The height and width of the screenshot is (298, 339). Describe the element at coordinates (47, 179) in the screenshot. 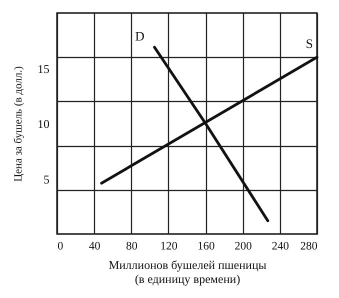

I see `y-tick-label: 5` at that location.